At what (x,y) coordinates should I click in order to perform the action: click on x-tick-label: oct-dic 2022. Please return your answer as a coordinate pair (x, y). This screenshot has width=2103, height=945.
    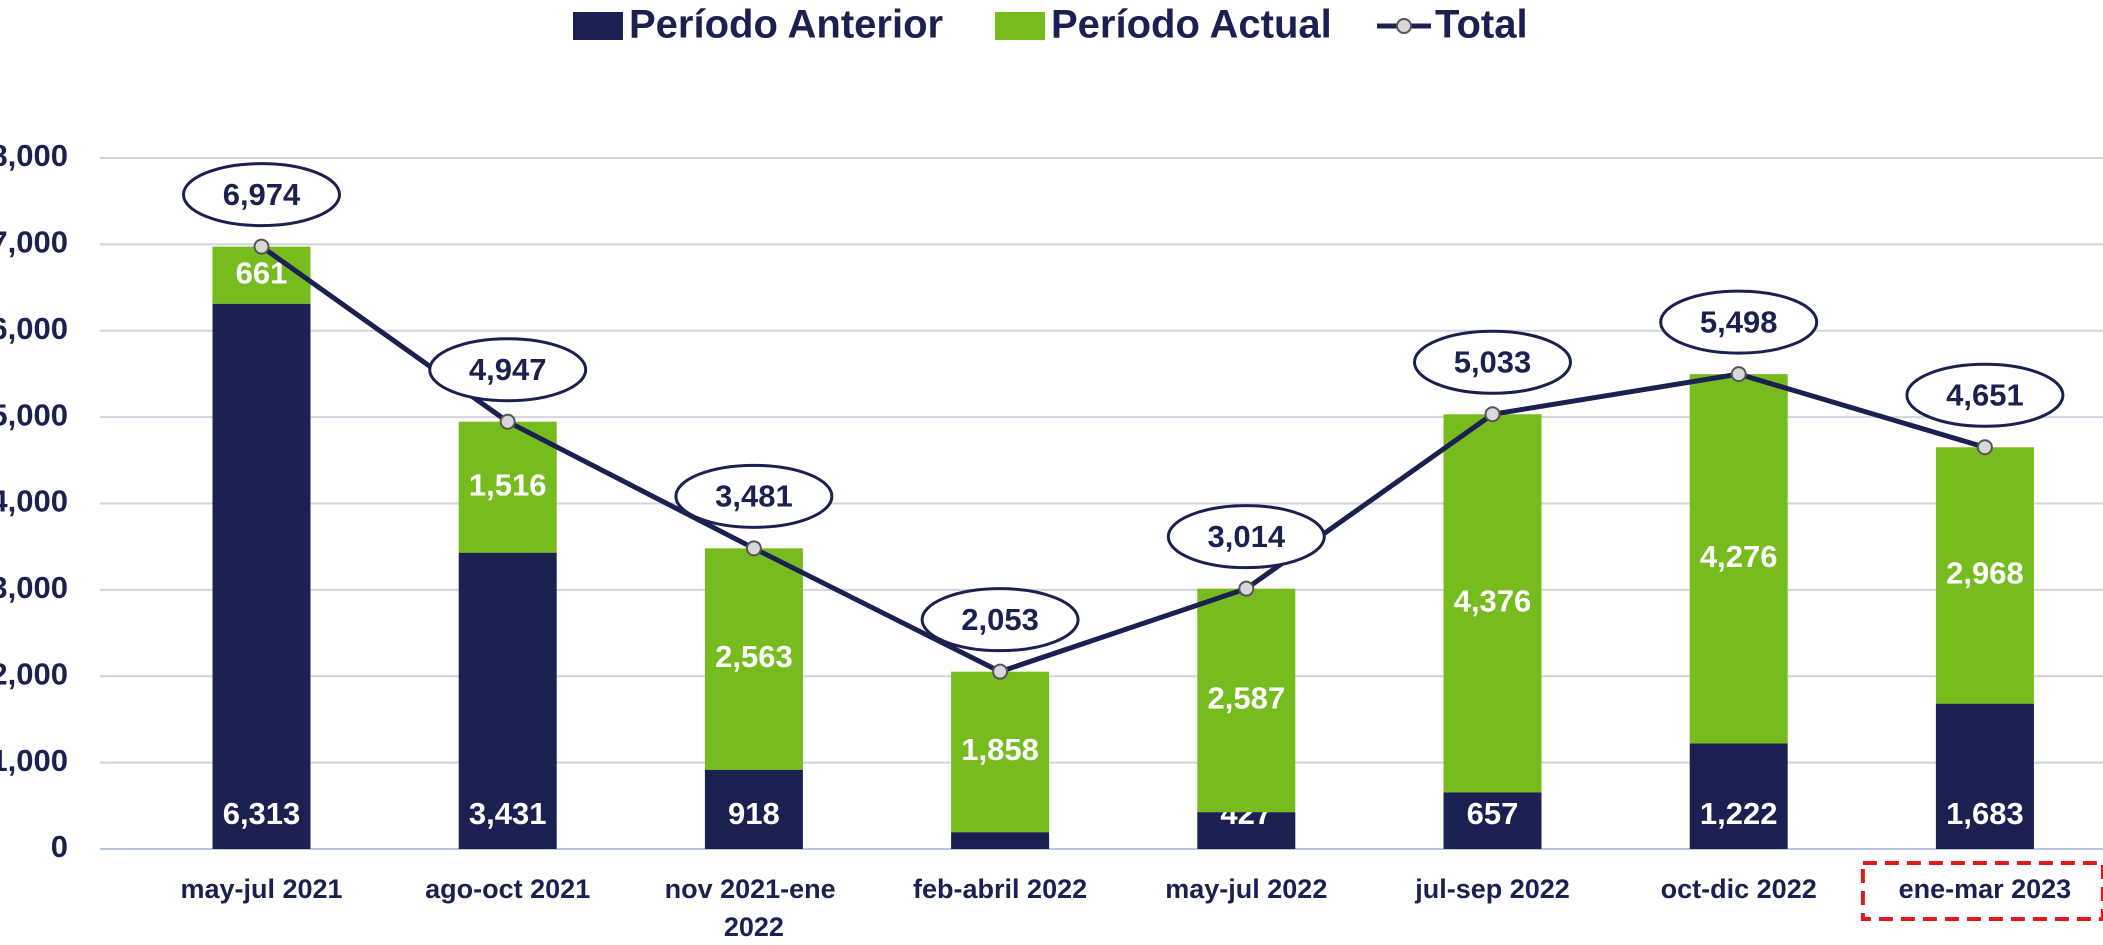
    Looking at the image, I should click on (1739, 889).